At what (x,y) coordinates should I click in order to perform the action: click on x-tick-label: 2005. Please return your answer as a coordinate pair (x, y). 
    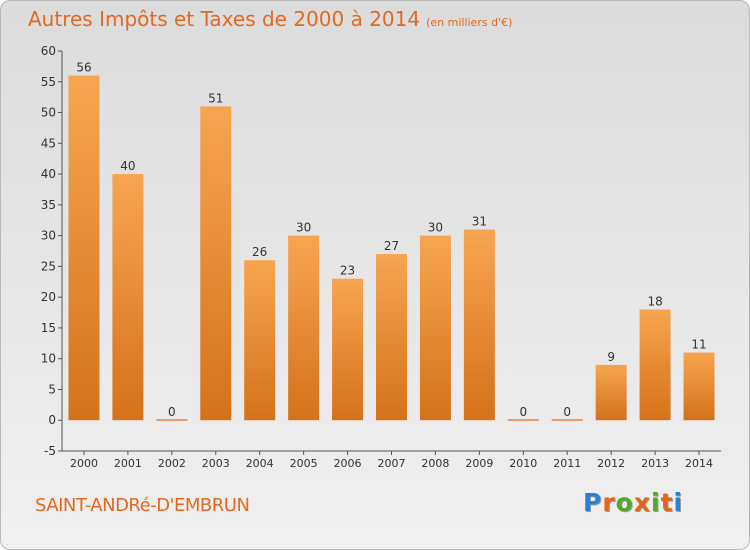
    Looking at the image, I should click on (304, 463).